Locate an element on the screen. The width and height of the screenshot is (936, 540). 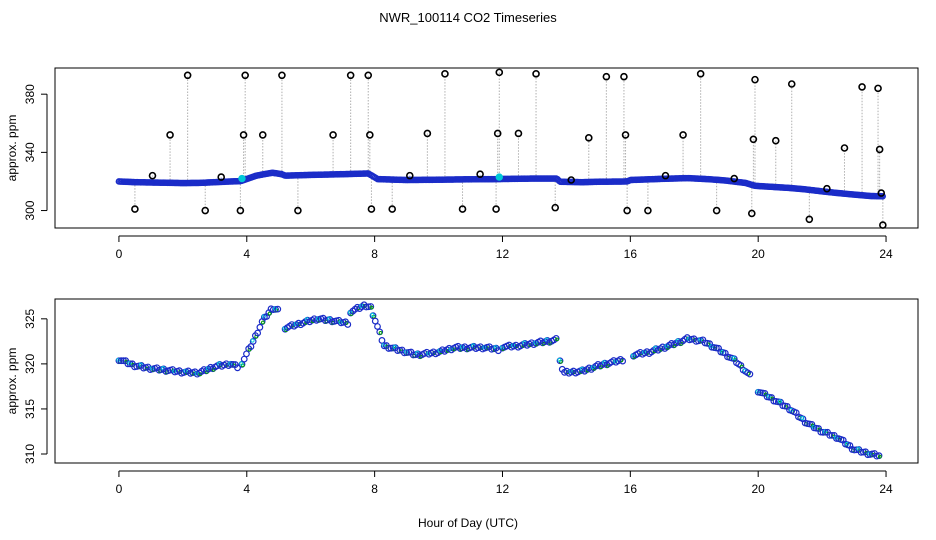
bot-y-tick-label: 325 is located at coordinates (30, 318).